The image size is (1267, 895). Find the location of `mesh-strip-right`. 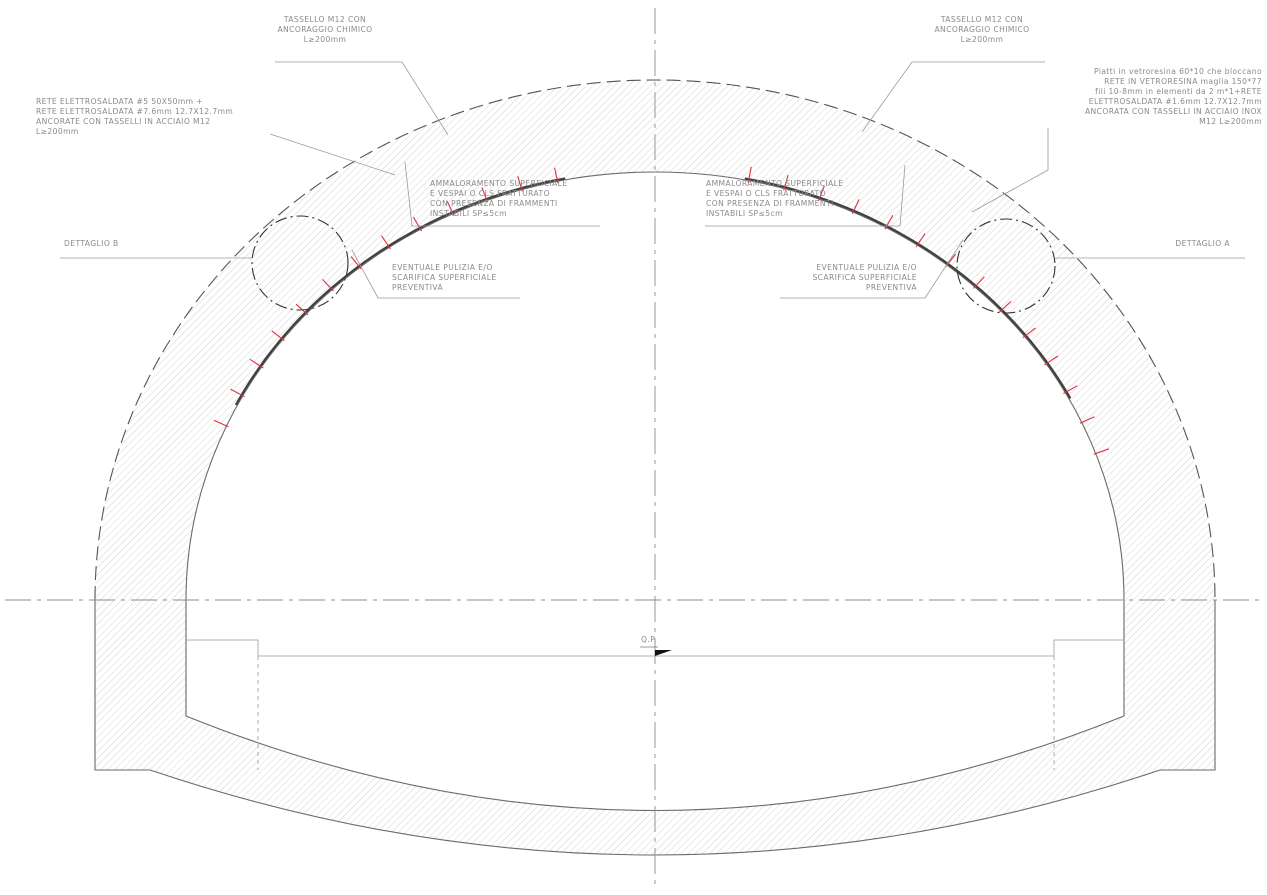

mesh-strip-right is located at coordinates (908, 288).